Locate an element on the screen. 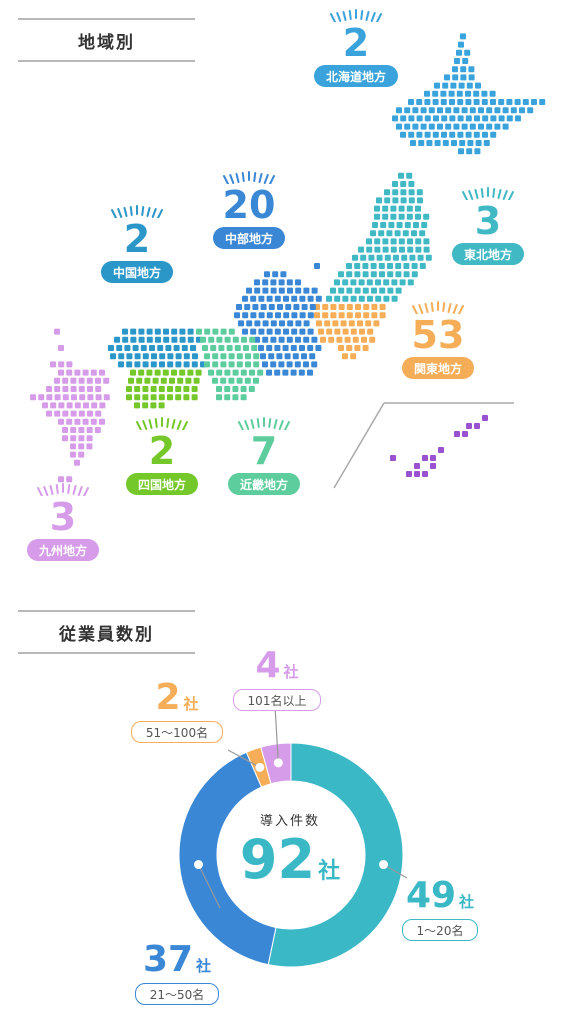  region-name-pill: 北海道地方 is located at coordinates (355, 76).